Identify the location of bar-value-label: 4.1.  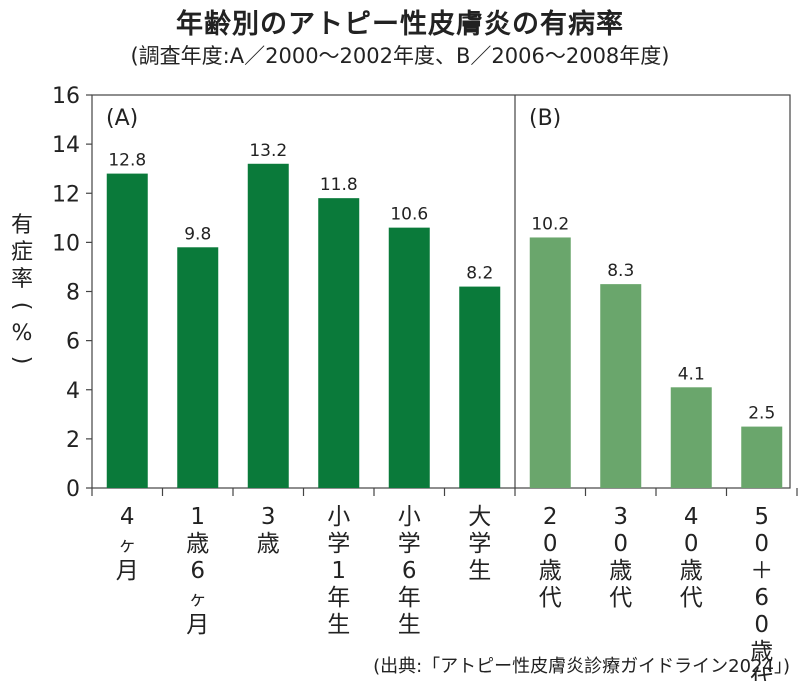
(691, 374).